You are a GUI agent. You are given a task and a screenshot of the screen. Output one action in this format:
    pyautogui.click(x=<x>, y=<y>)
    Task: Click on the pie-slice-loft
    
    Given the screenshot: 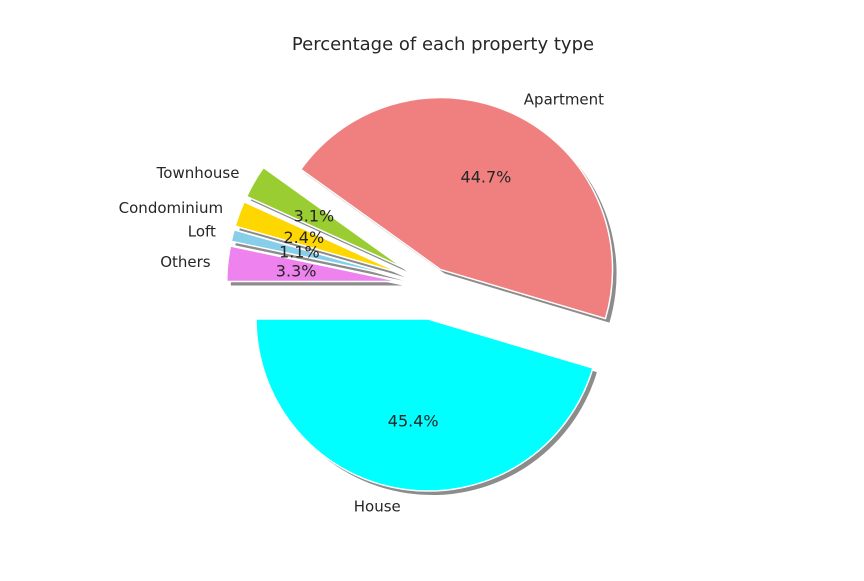 What is the action you would take?
    pyautogui.click(x=315, y=253)
    